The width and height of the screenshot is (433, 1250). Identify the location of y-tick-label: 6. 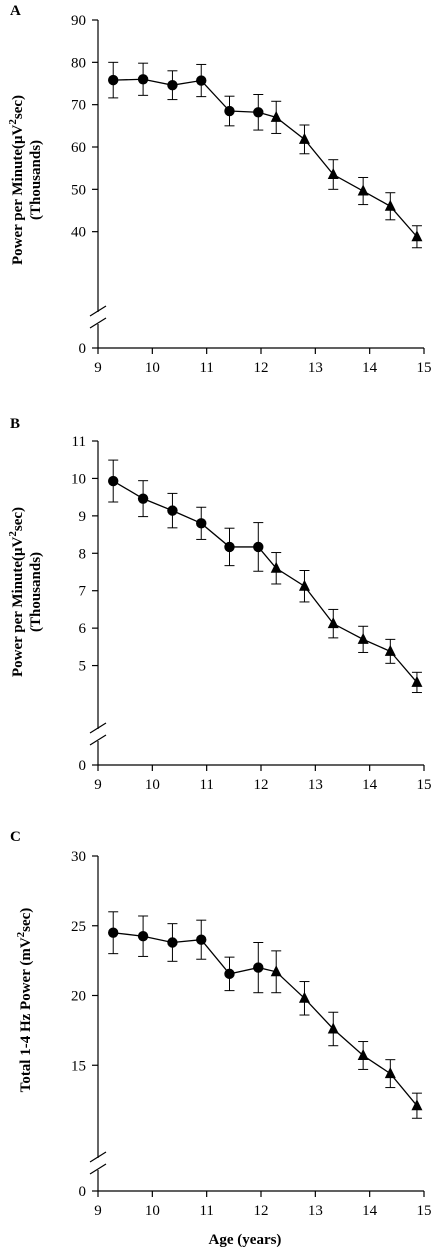
(83, 629).